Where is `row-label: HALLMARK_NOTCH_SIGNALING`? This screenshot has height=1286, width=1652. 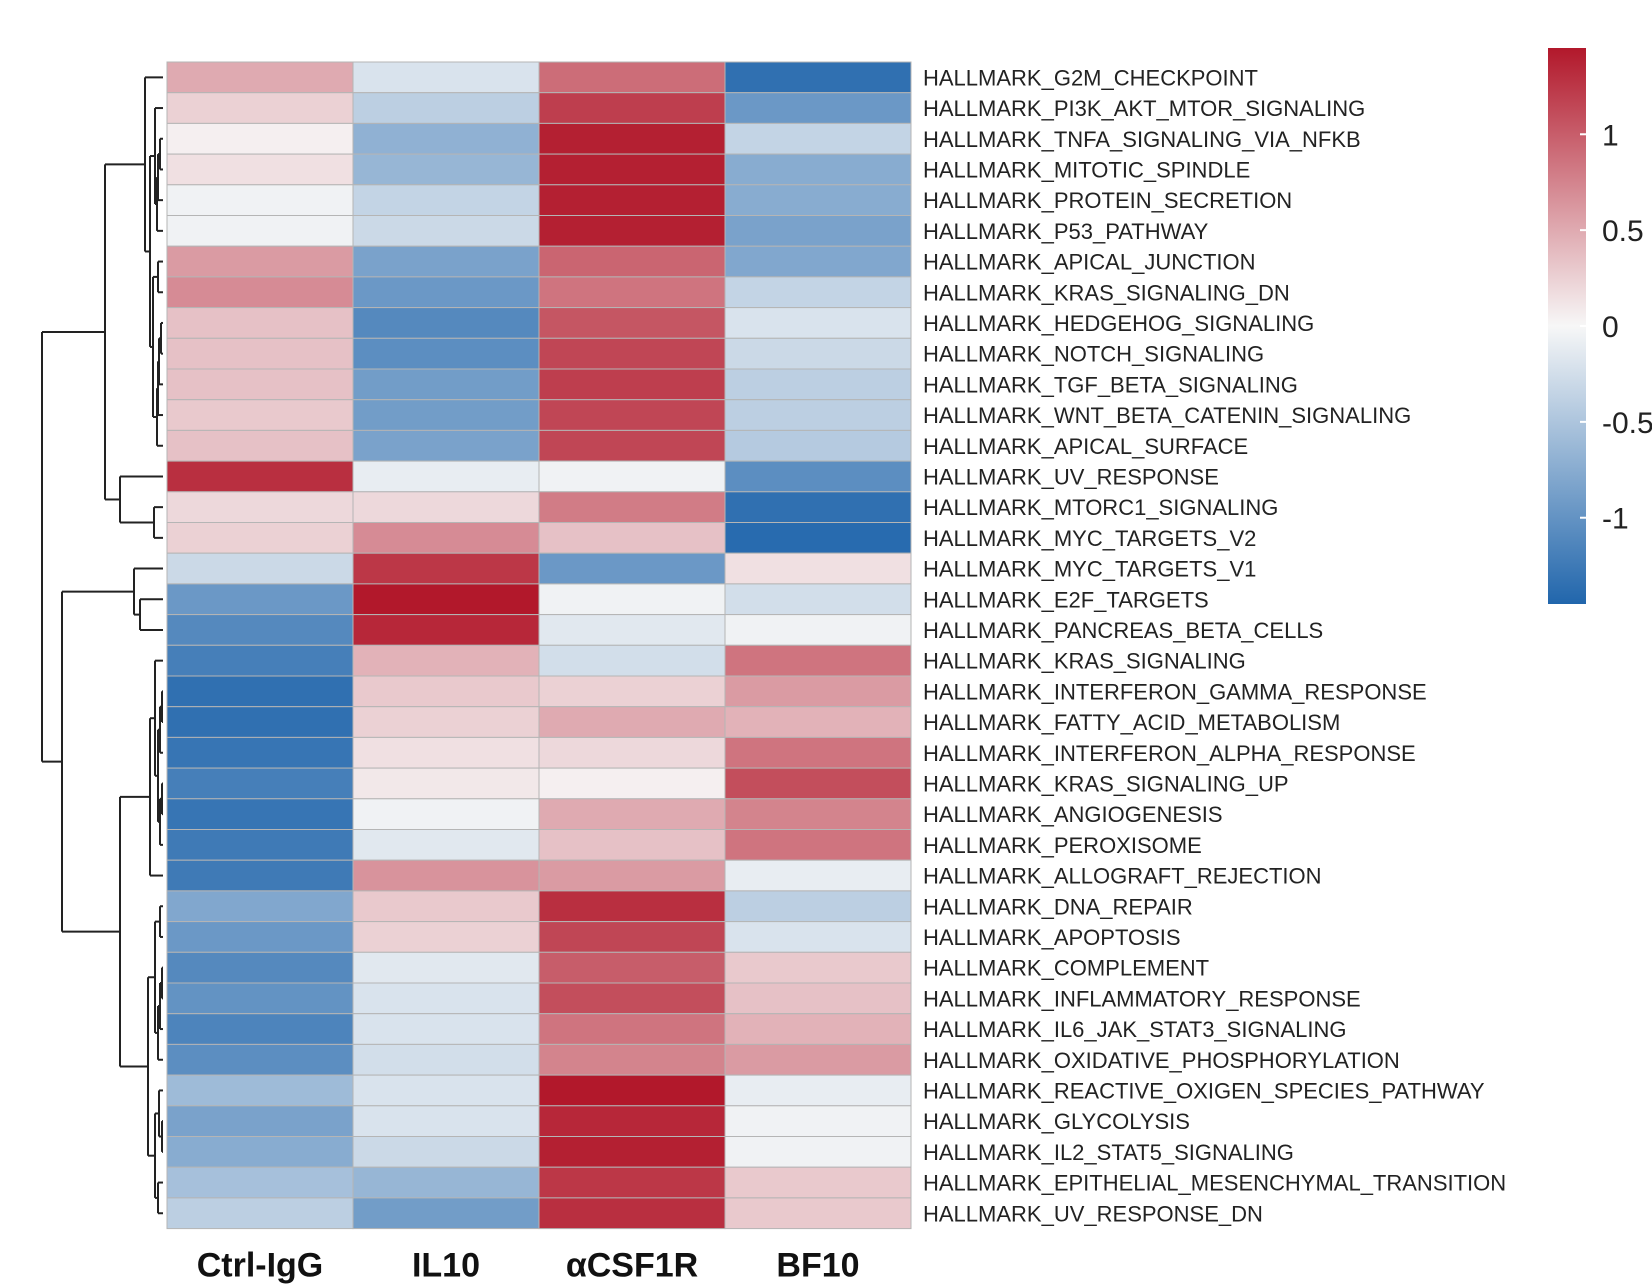 row-label: HALLMARK_NOTCH_SIGNALING is located at coordinates (1093, 354).